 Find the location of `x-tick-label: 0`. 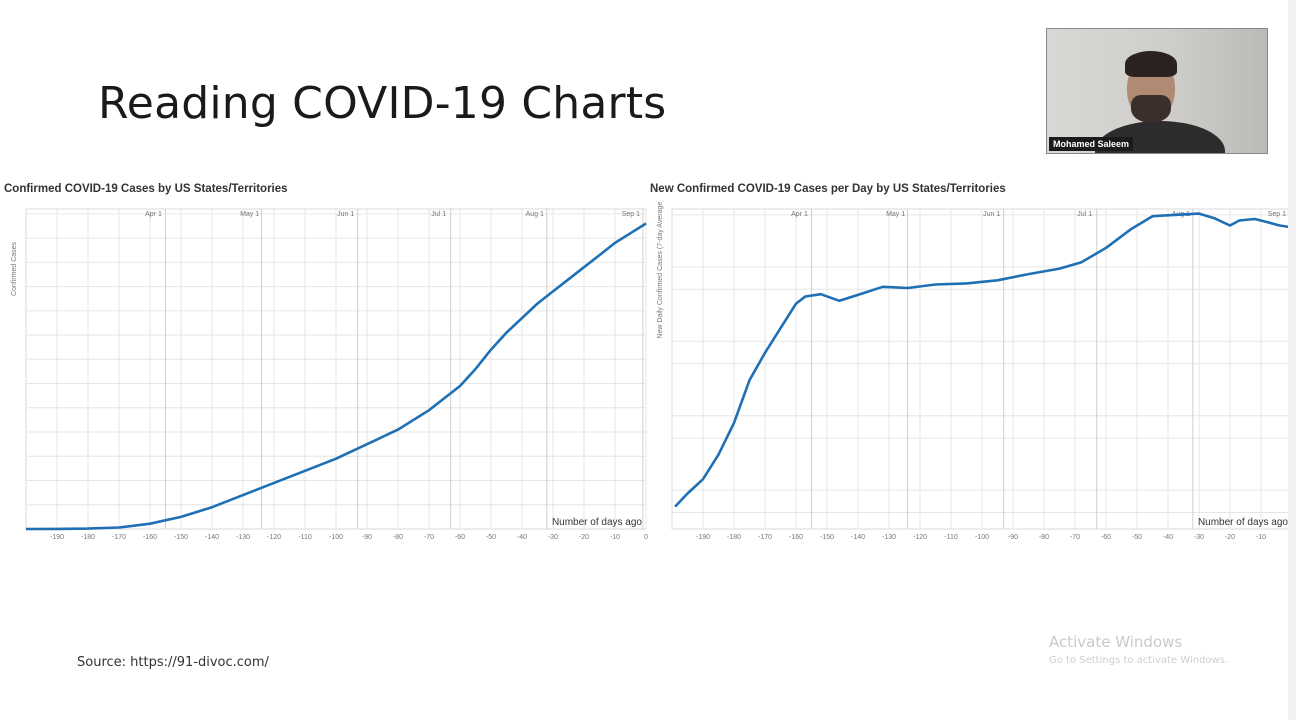

x-tick-label: 0 is located at coordinates (646, 537).